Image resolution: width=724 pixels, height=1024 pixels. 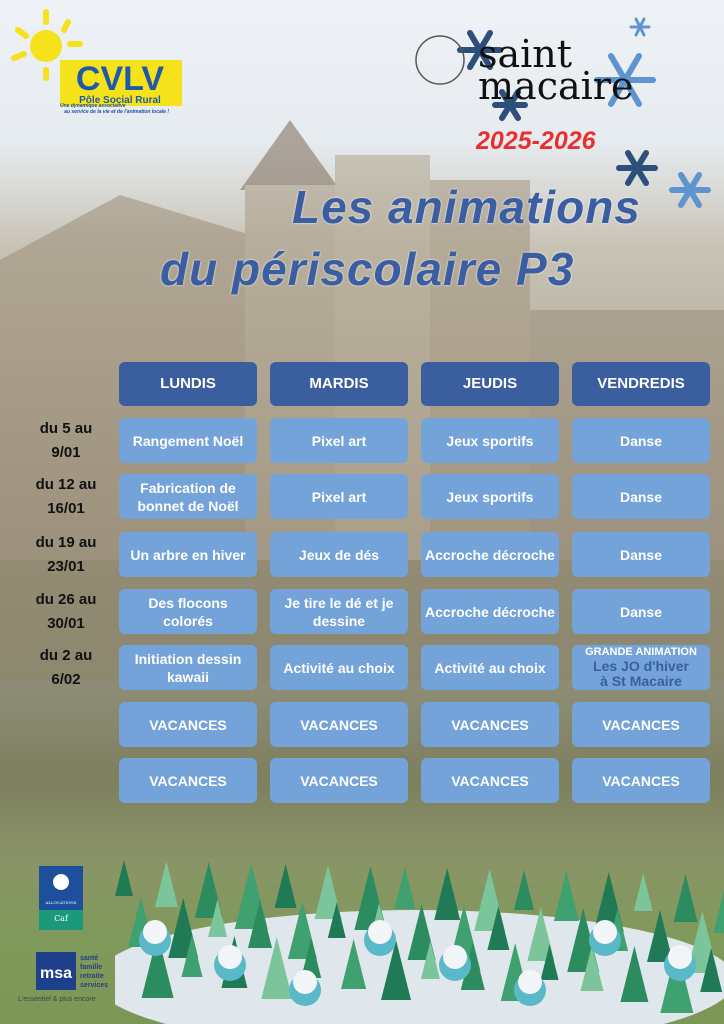 I want to click on week-label-line: 9/01, so click(x=66, y=452).